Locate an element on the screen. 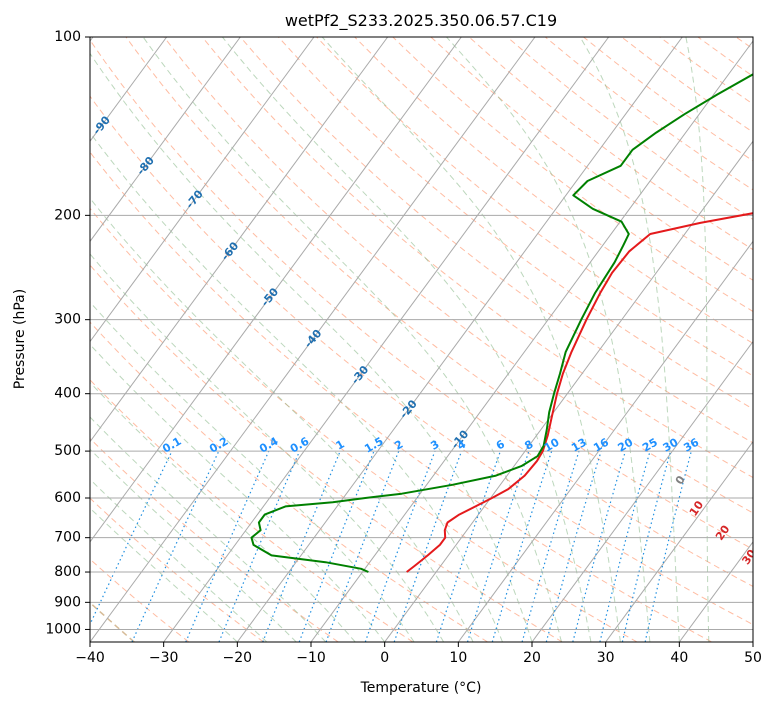 Image resolution: width=775 pixels, height=708 pixels. moist-adiabat-label: 0 is located at coordinates (680, 480).